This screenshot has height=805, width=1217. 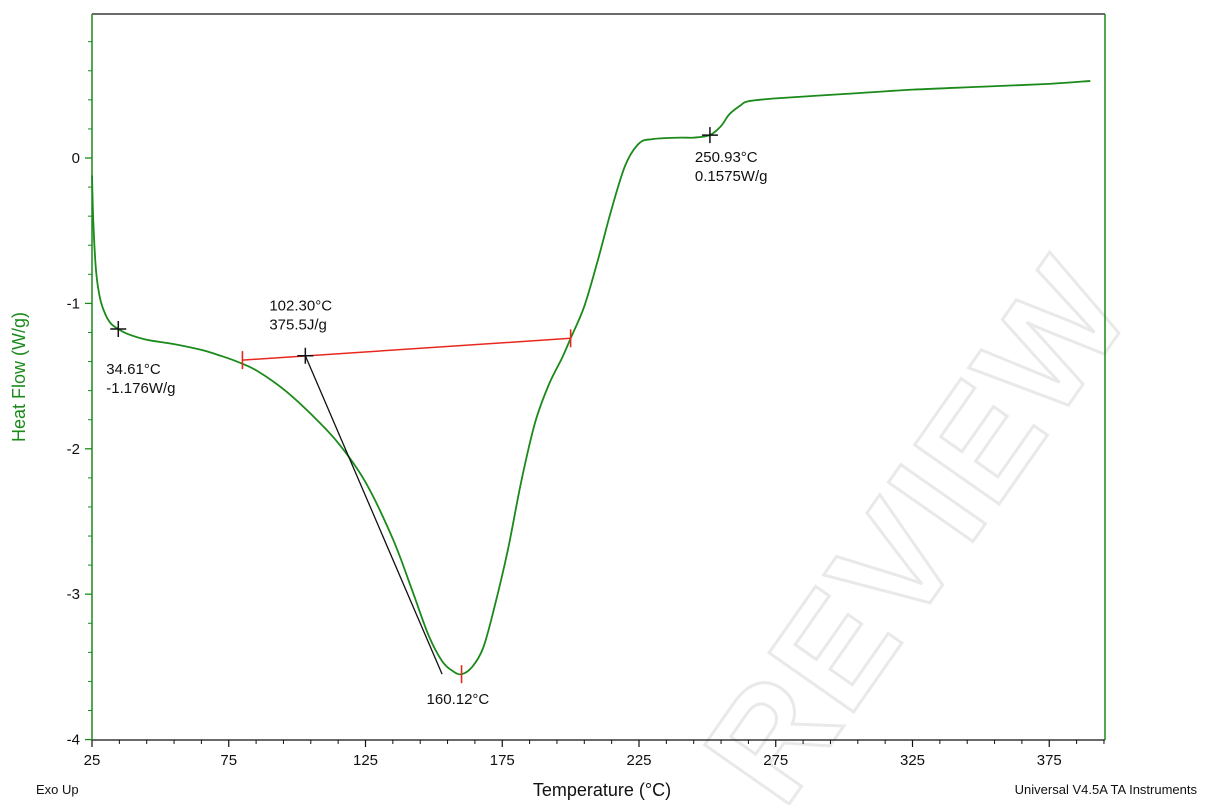 I want to click on x-axis-ticks: 25 75 125 175 225 275 325 375, so click(x=594, y=754).